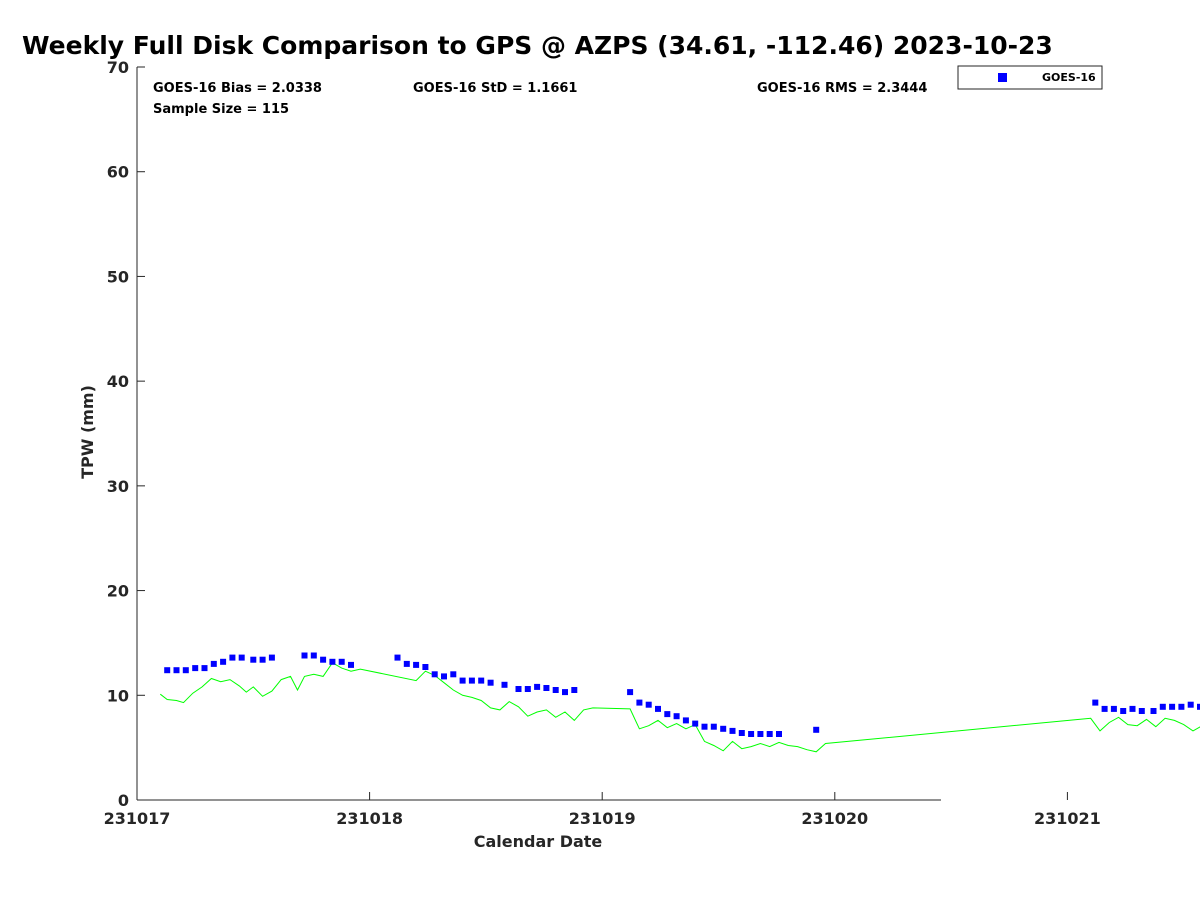  I want to click on x-tick-label: 231019, so click(602, 818).